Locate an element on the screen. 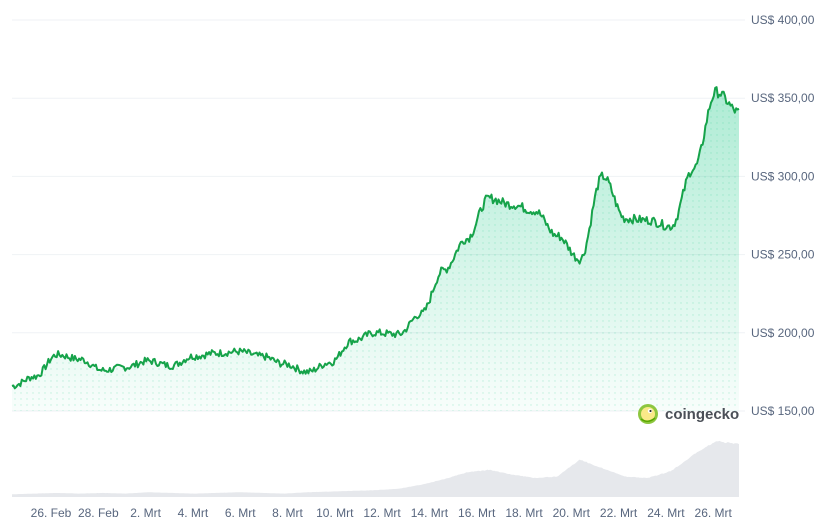 This screenshot has width=831, height=530. gecko-logo-icon is located at coordinates (648, 414).